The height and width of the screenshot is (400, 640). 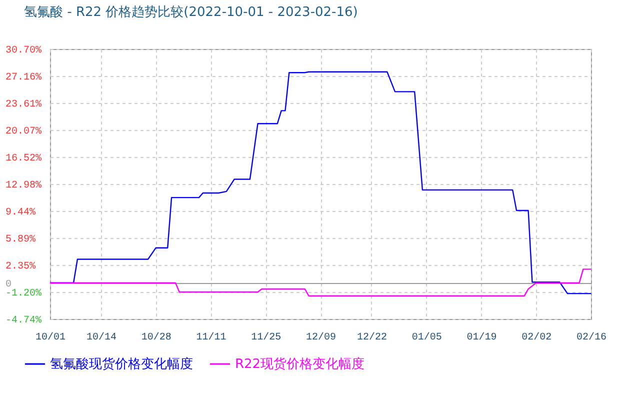 What do you see at coordinates (591, 338) in the screenshot?
I see `x-tick-label: 02/16` at bounding box center [591, 338].